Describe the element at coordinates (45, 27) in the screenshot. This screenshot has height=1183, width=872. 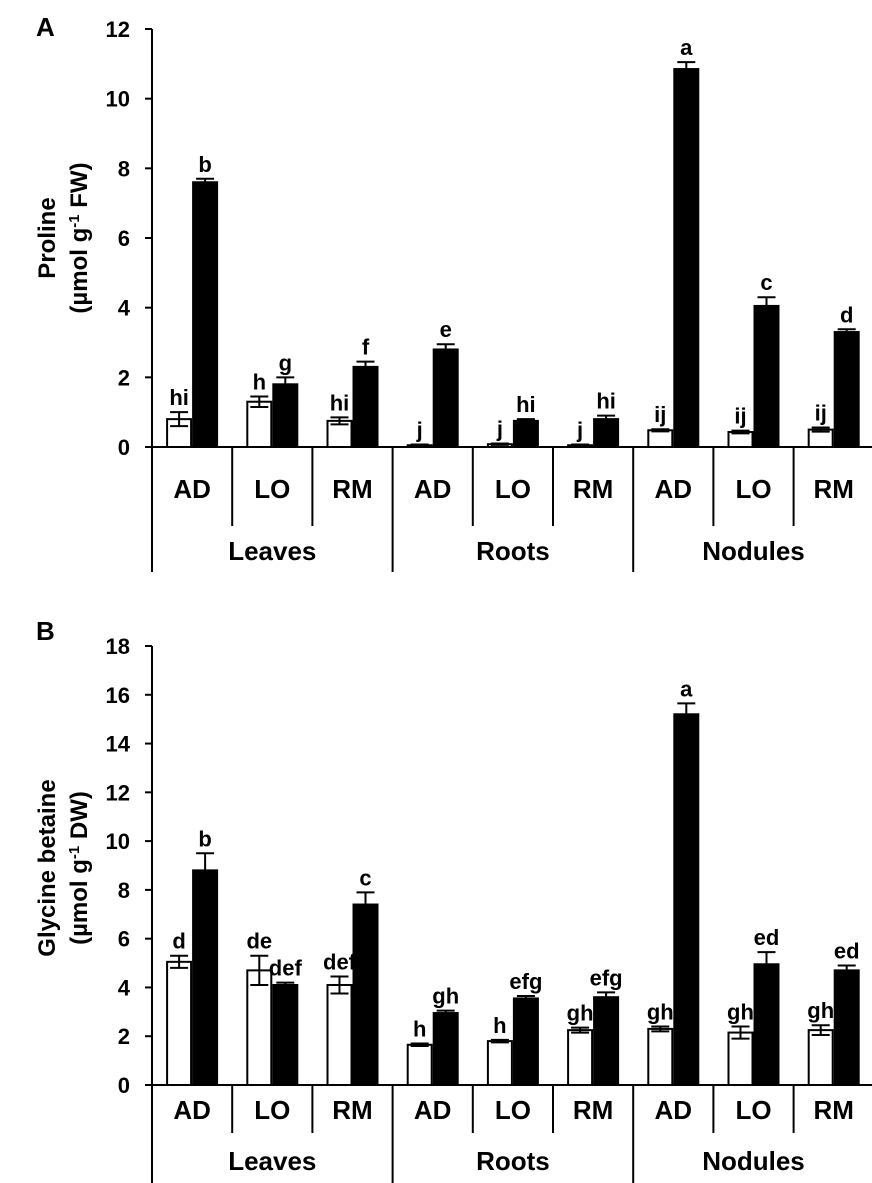
I see `panel-label: A` at that location.